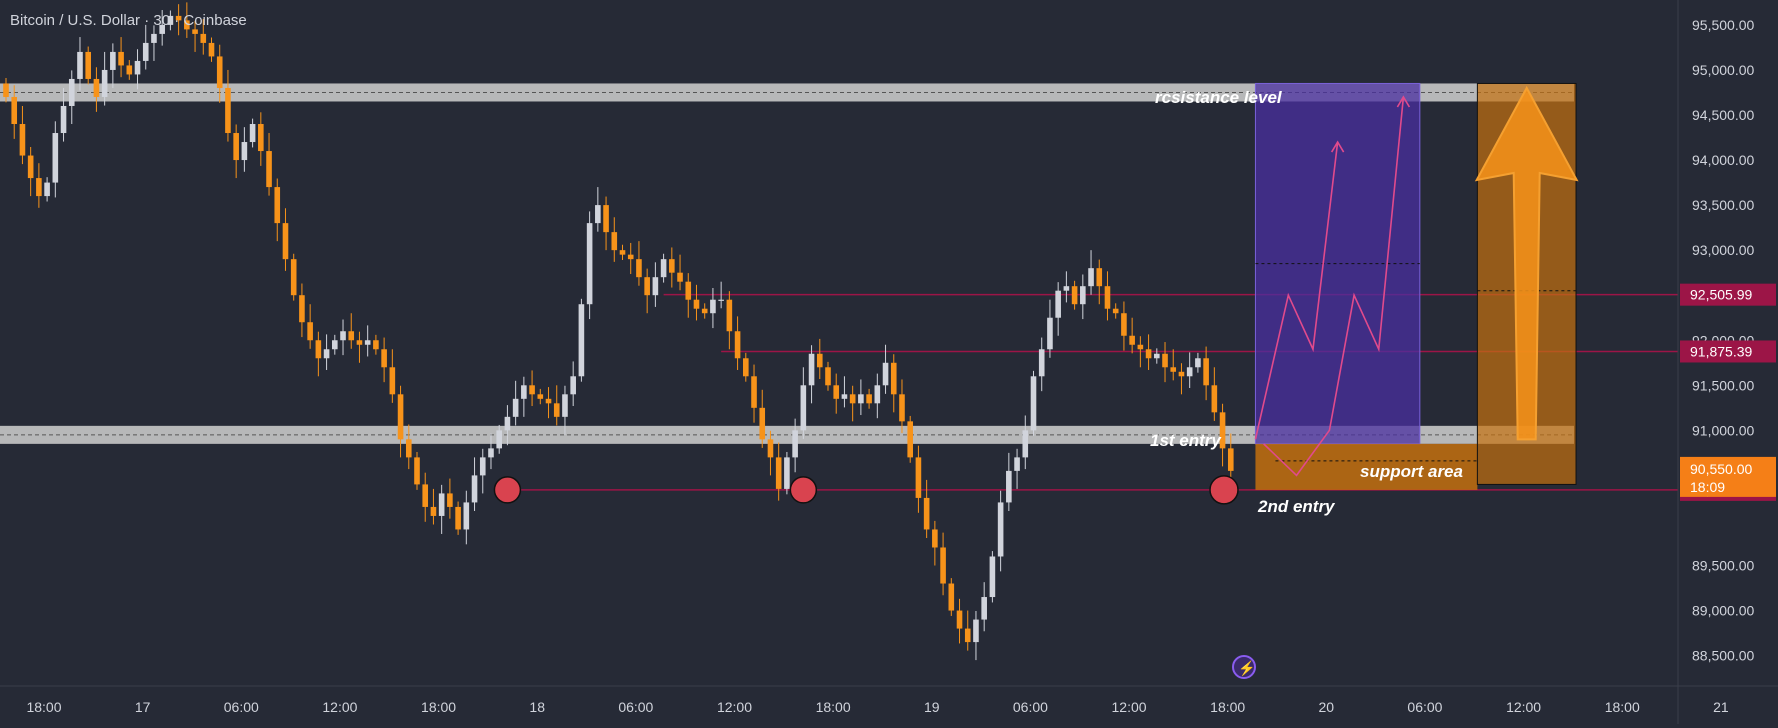 The image size is (1778, 728). What do you see at coordinates (1723, 385) in the screenshot?
I see `y-tick-label: 91,500.00` at bounding box center [1723, 385].